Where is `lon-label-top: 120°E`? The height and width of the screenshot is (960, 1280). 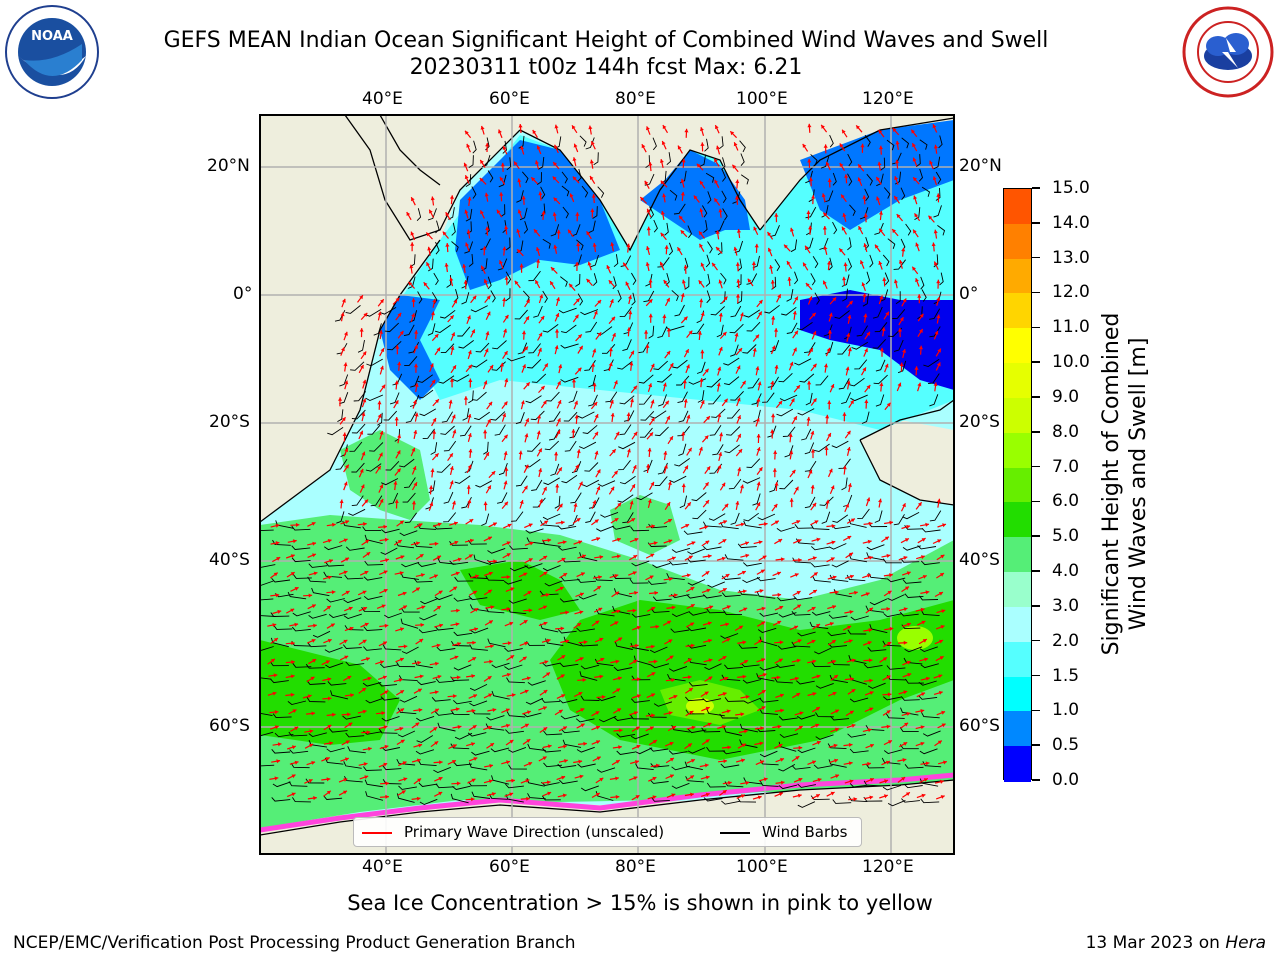 lon-label-top: 120°E is located at coordinates (888, 99).